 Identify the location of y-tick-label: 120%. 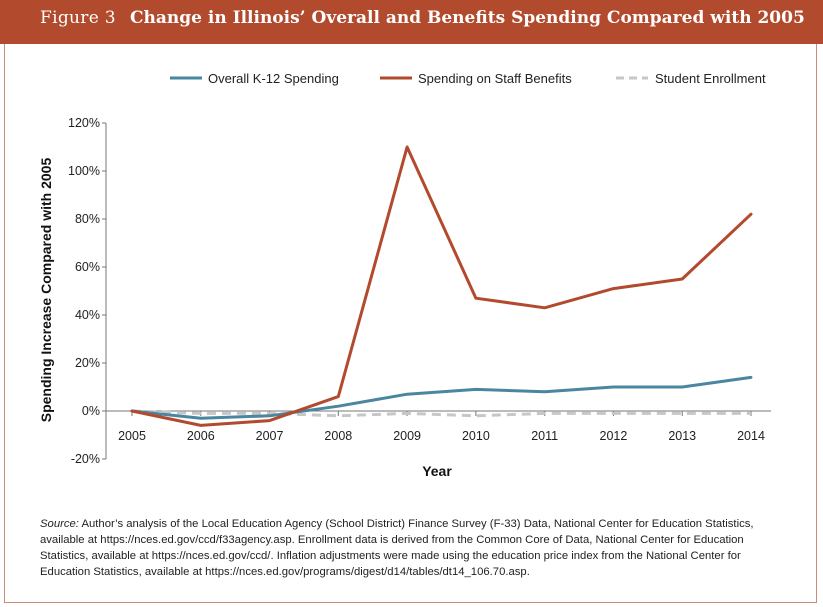
(84, 123).